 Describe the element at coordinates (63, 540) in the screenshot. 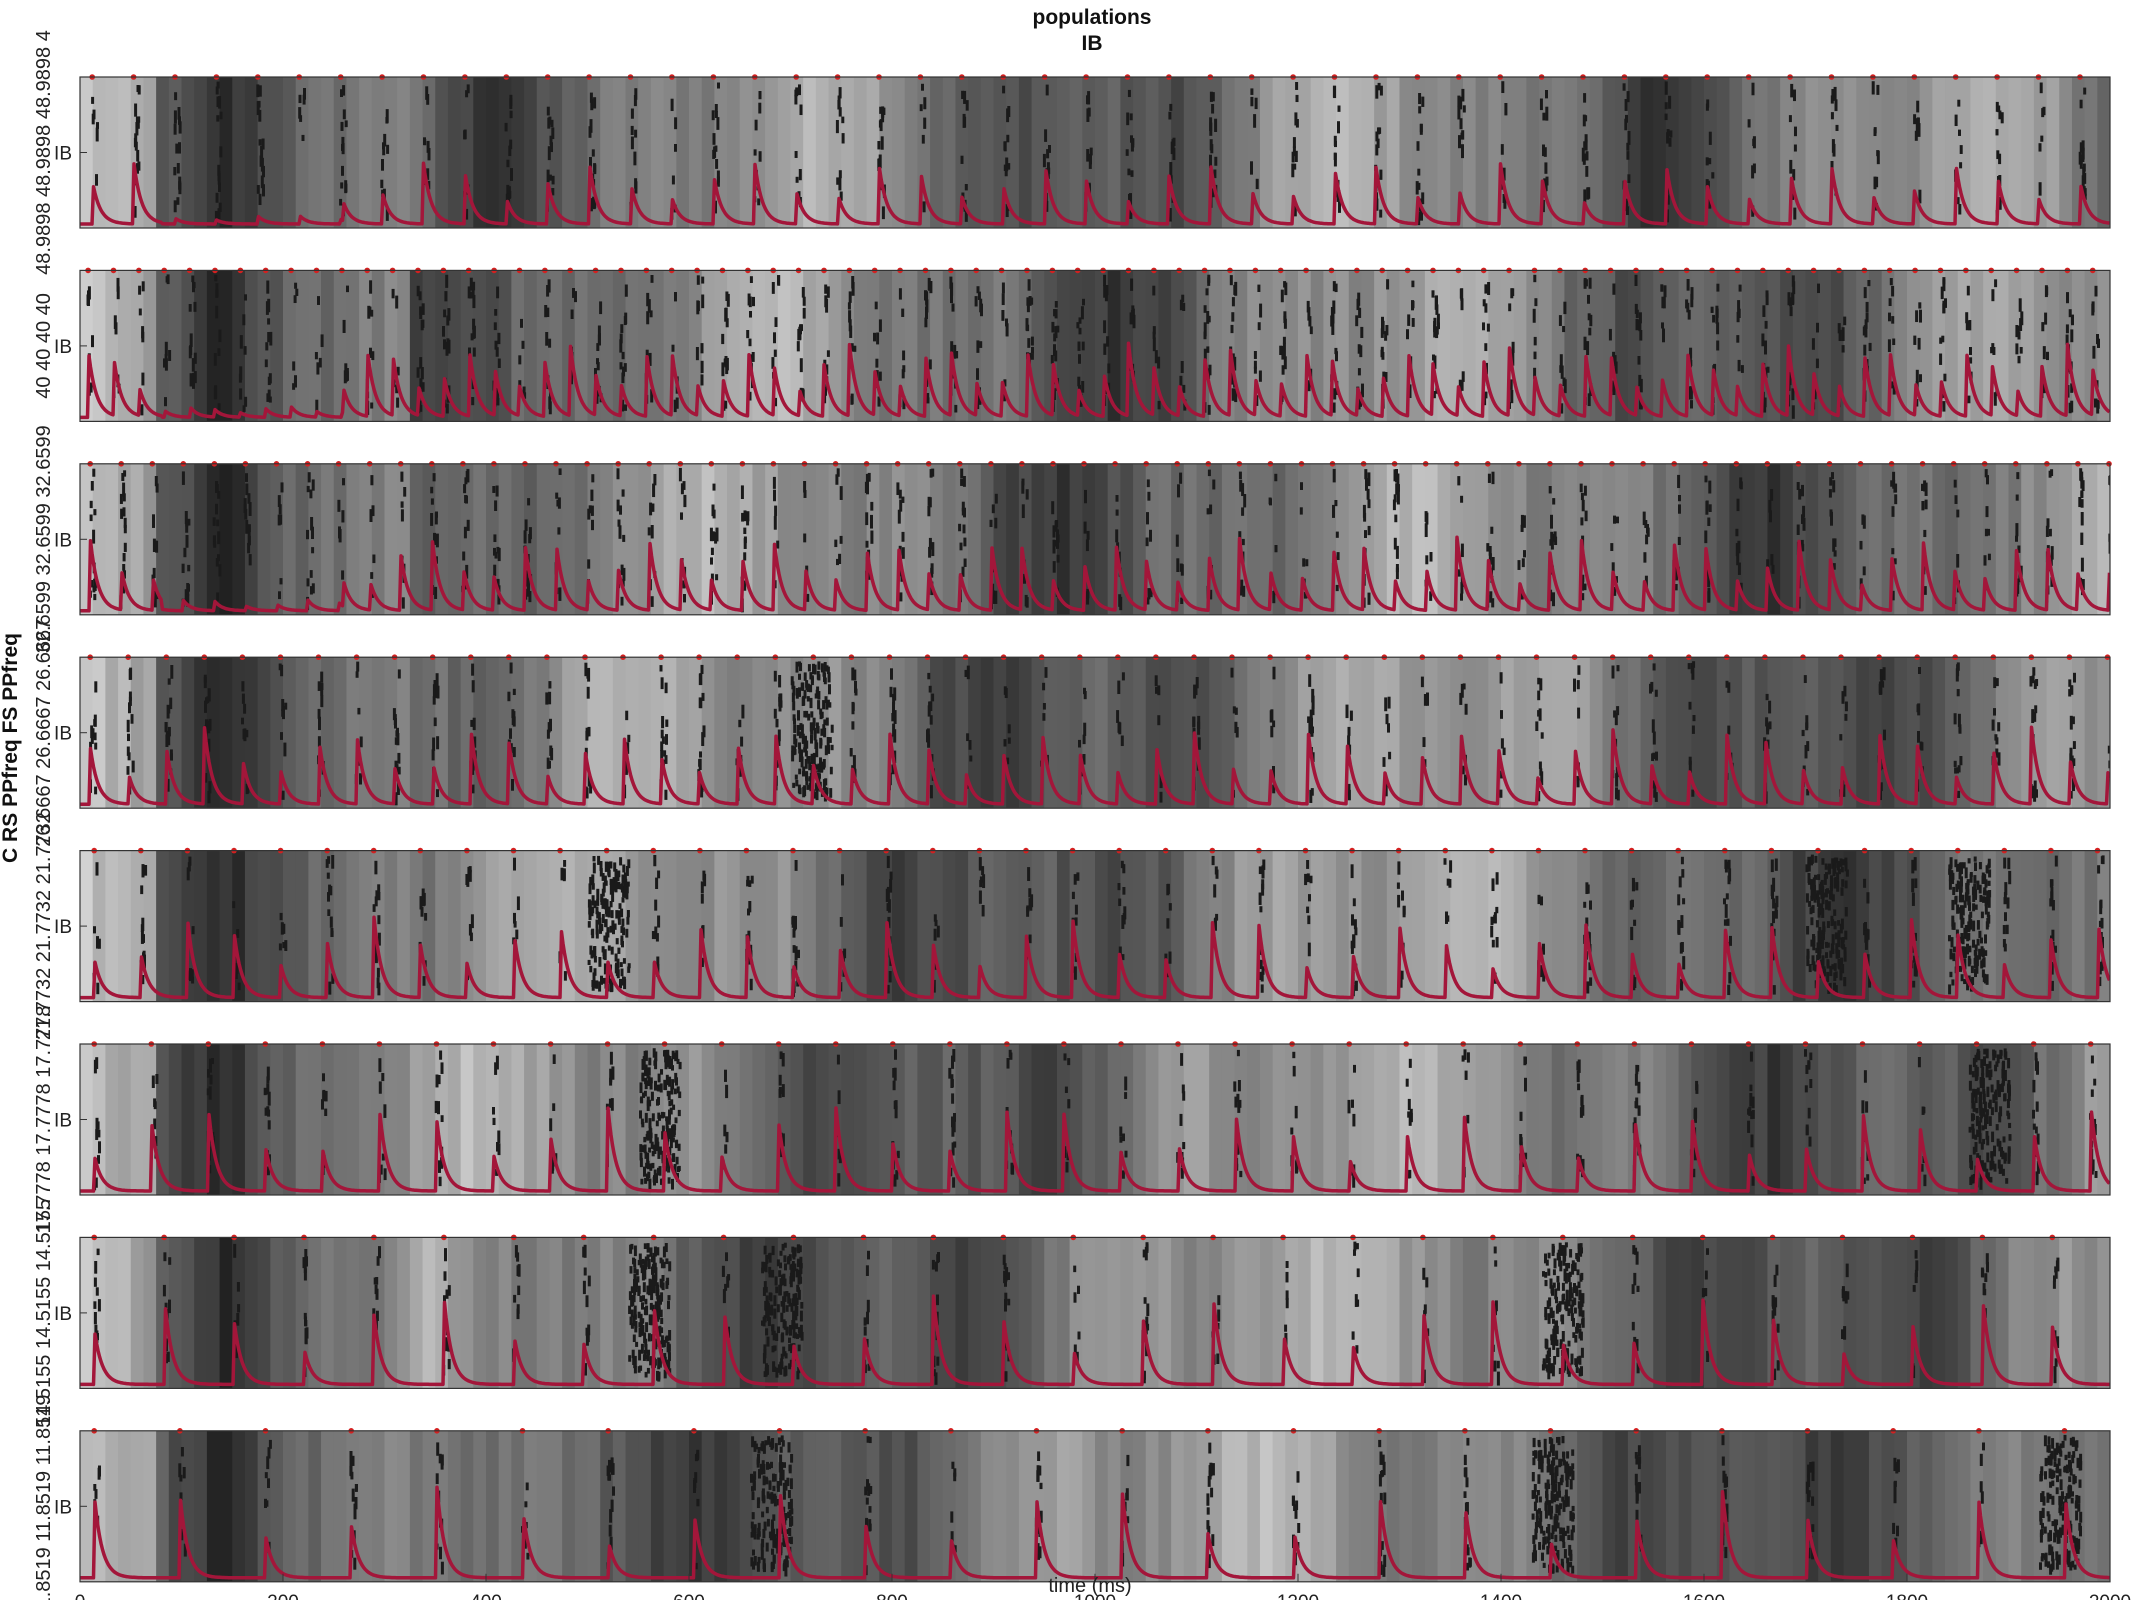

I see `population-label: IB` at that location.